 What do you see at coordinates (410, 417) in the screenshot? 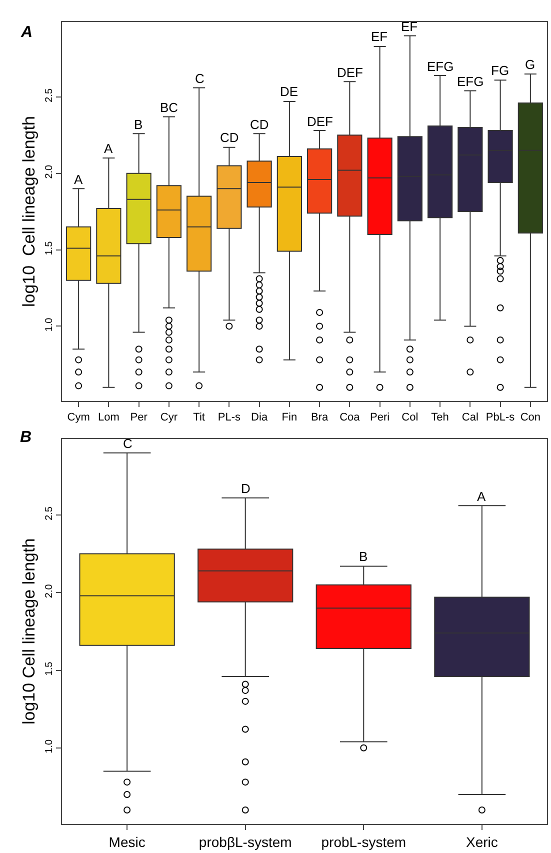
I see `x-tick-label: Col` at bounding box center [410, 417].